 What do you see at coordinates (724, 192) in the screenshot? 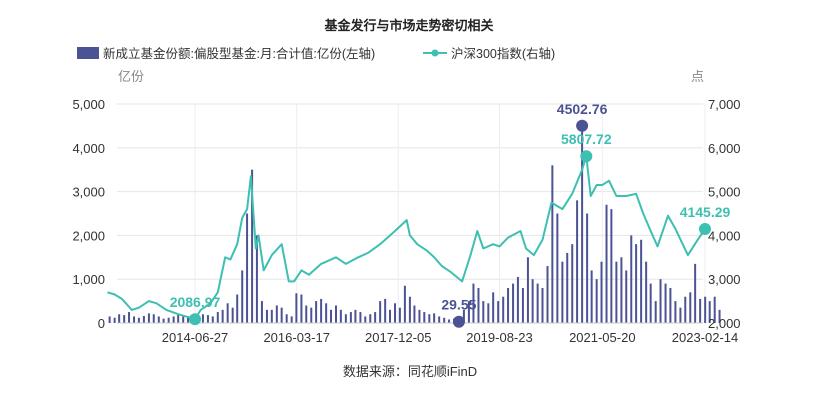
I see `right-tick-label: 5,000` at bounding box center [724, 192].